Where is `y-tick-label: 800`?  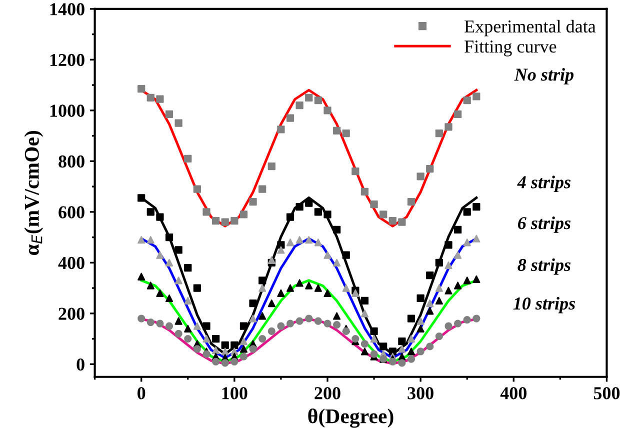 y-tick-label: 800 is located at coordinates (71, 161).